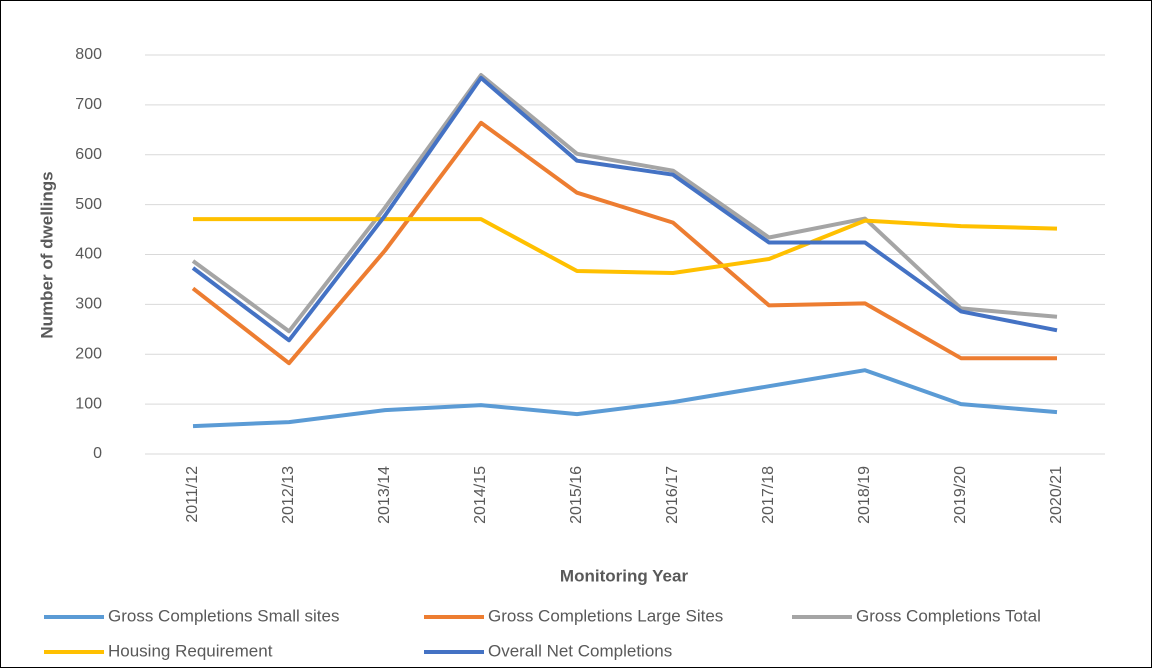  What do you see at coordinates (624, 575) in the screenshot?
I see `x-axis-title: Monitoring Year` at bounding box center [624, 575].